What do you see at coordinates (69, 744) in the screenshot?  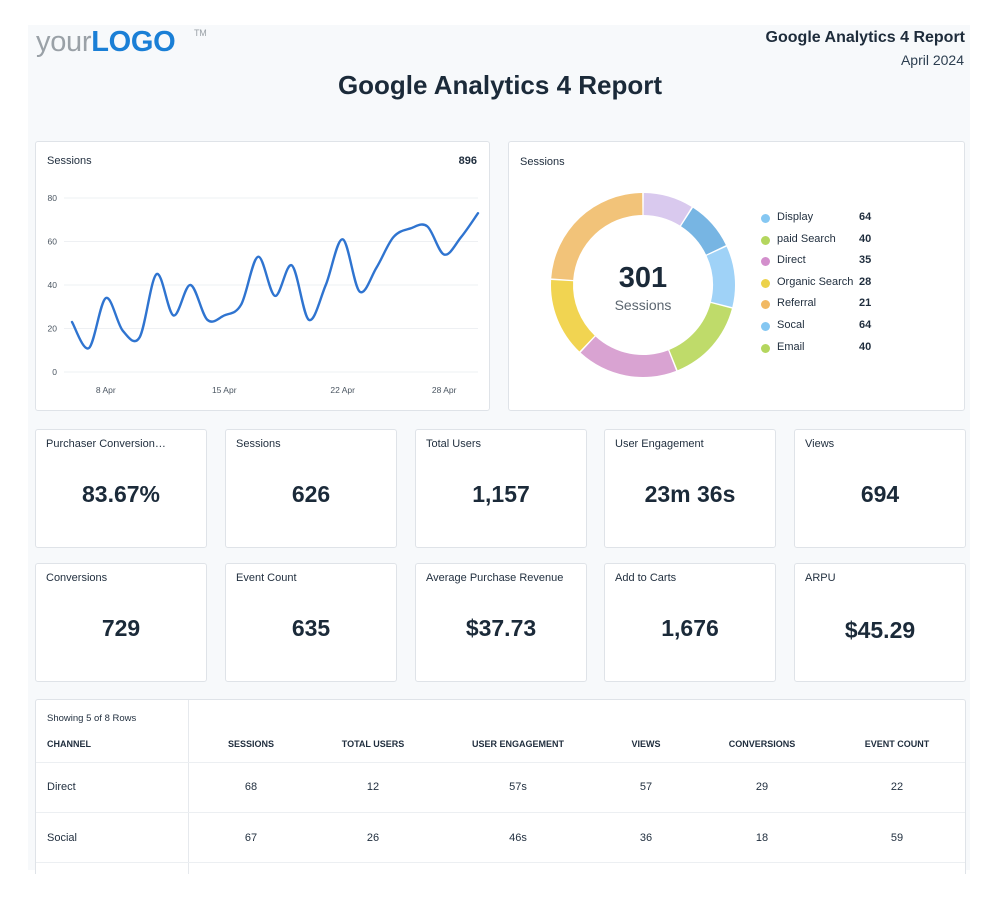 I see `column-header-channel: CHANNEL` at bounding box center [69, 744].